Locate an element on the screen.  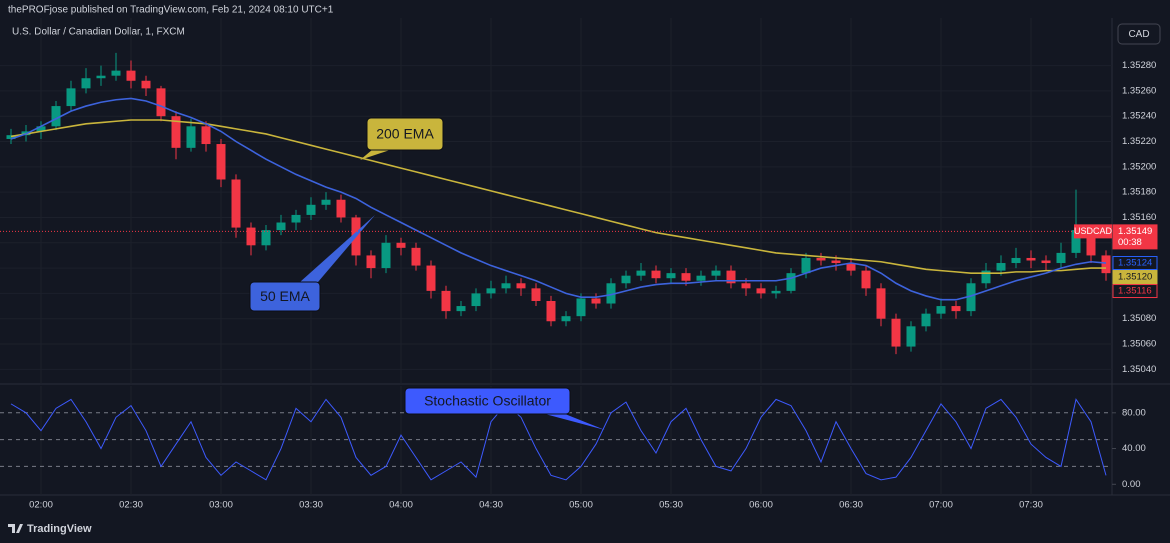
price-countdown: 00:38 is located at coordinates (1130, 242).